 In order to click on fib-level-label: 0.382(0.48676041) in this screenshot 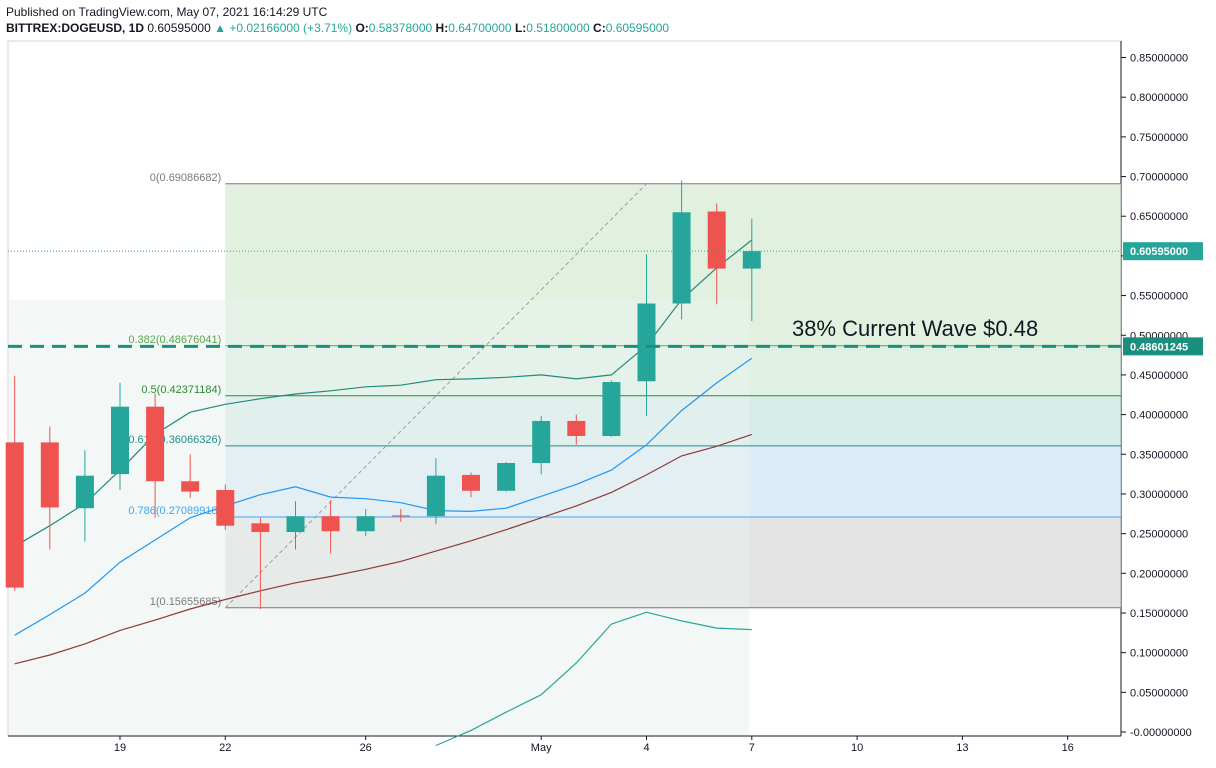, I will do `click(174, 340)`.